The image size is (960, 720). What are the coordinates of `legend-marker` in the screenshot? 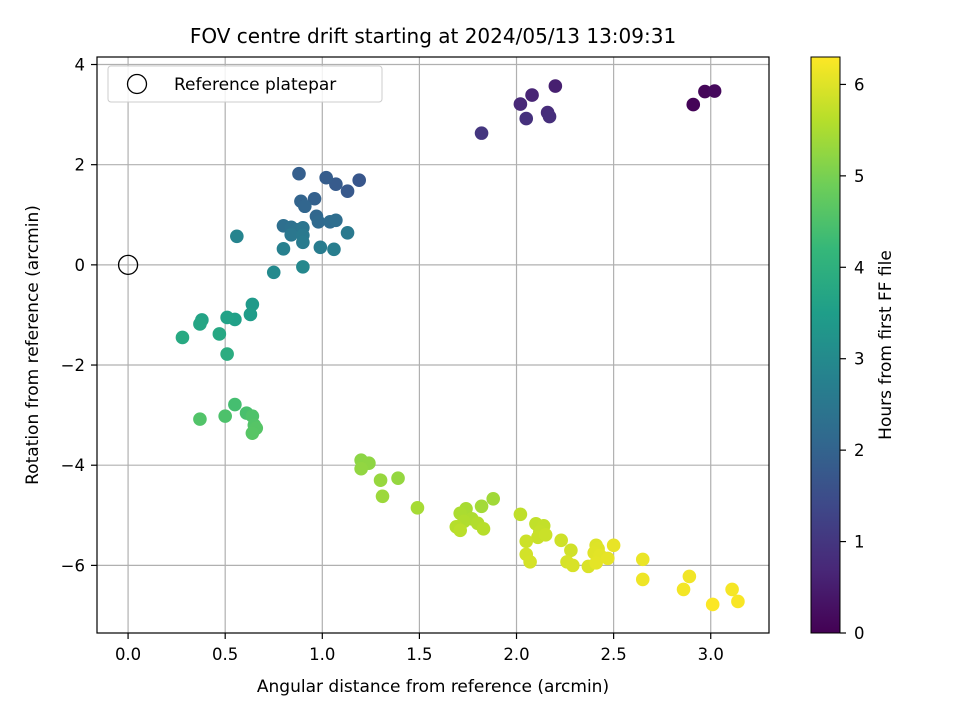 It's located at (137, 84).